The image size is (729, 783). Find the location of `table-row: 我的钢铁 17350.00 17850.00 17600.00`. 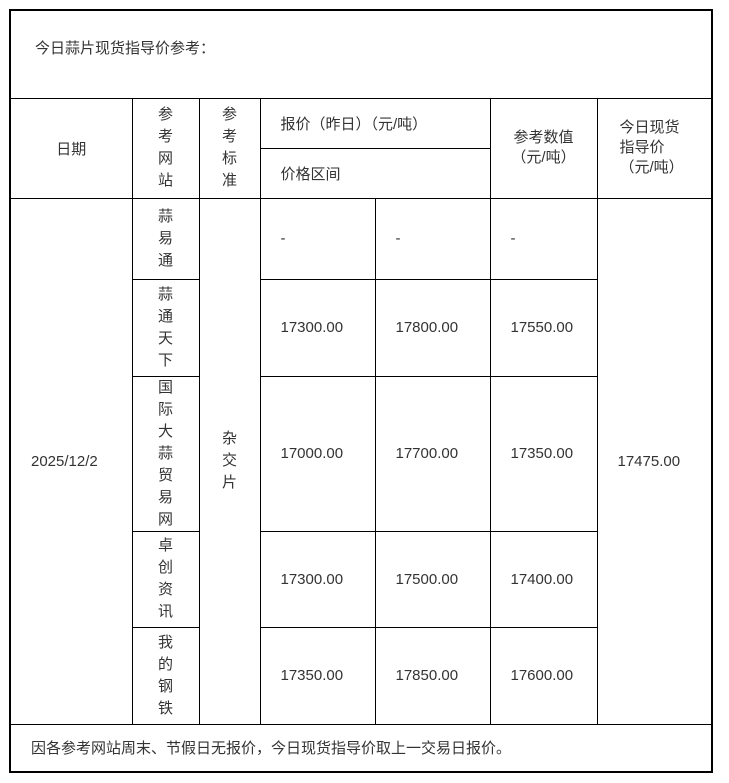

table-row: 我的钢铁 17350.00 17850.00 17600.00 is located at coordinates (361, 675).